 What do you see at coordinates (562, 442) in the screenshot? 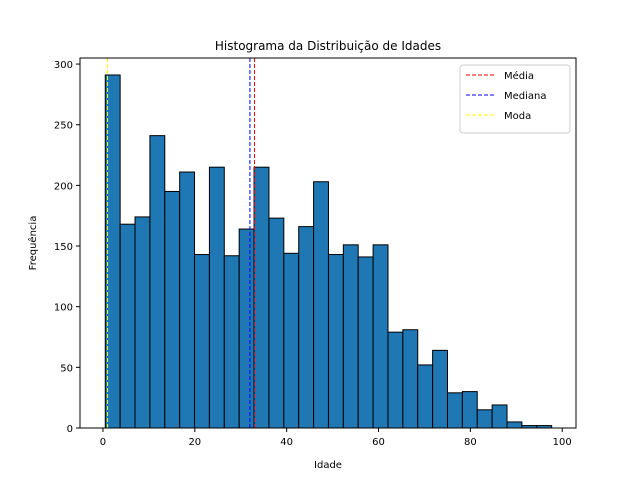
I see `x-tick-label: 100` at bounding box center [562, 442].